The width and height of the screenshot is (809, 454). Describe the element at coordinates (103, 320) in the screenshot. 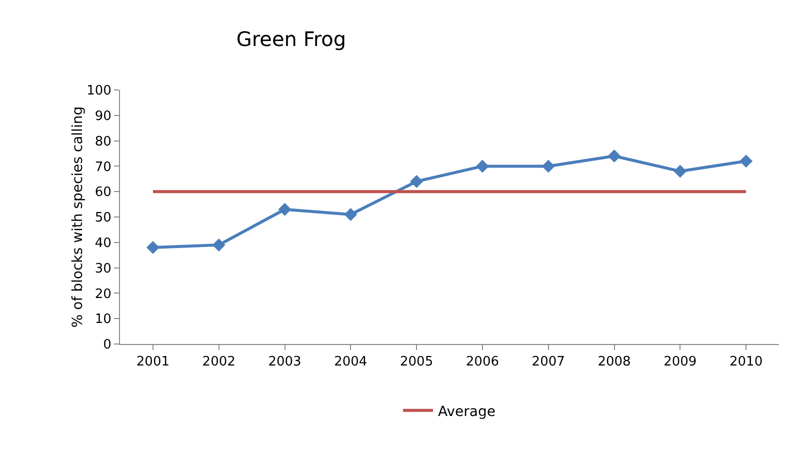

I see `y-tick-label: 10` at that location.